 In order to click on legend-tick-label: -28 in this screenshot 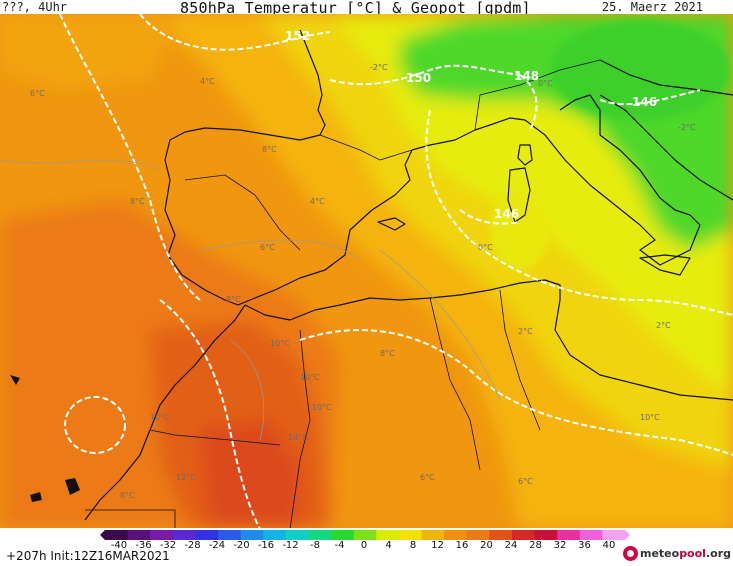, I will do `click(192, 545)`.